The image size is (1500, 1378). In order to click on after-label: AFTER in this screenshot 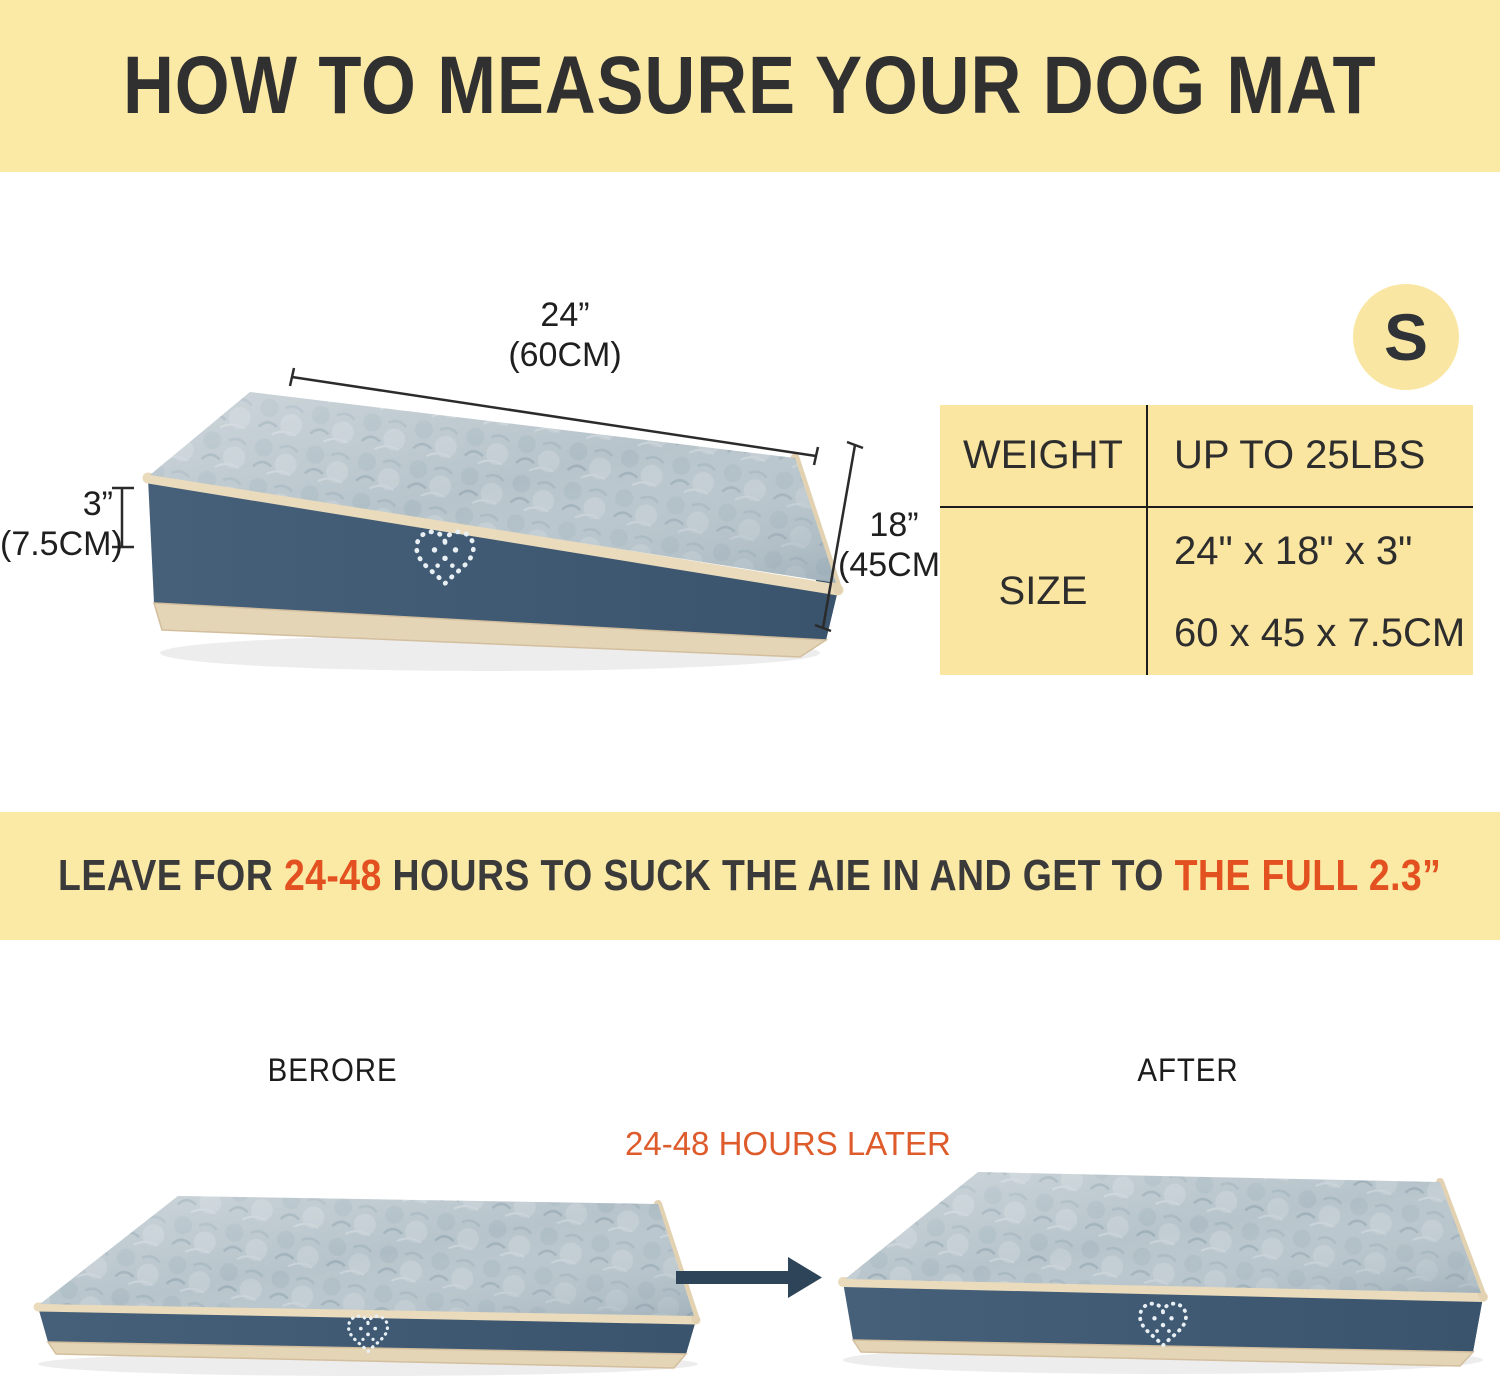, I will do `click(1188, 1070)`.